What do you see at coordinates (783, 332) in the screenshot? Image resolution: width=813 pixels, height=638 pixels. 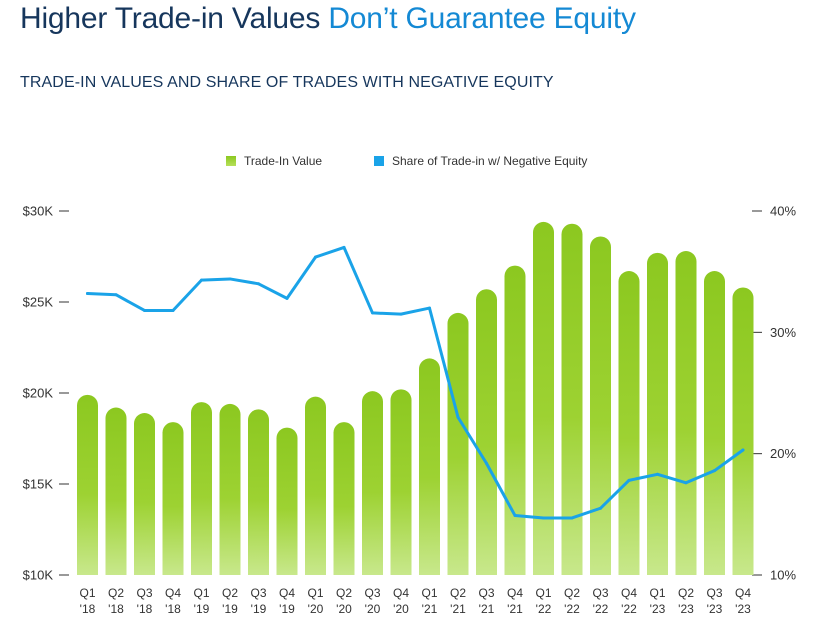 I see `right-axis-tick-label: 30%` at bounding box center [783, 332].